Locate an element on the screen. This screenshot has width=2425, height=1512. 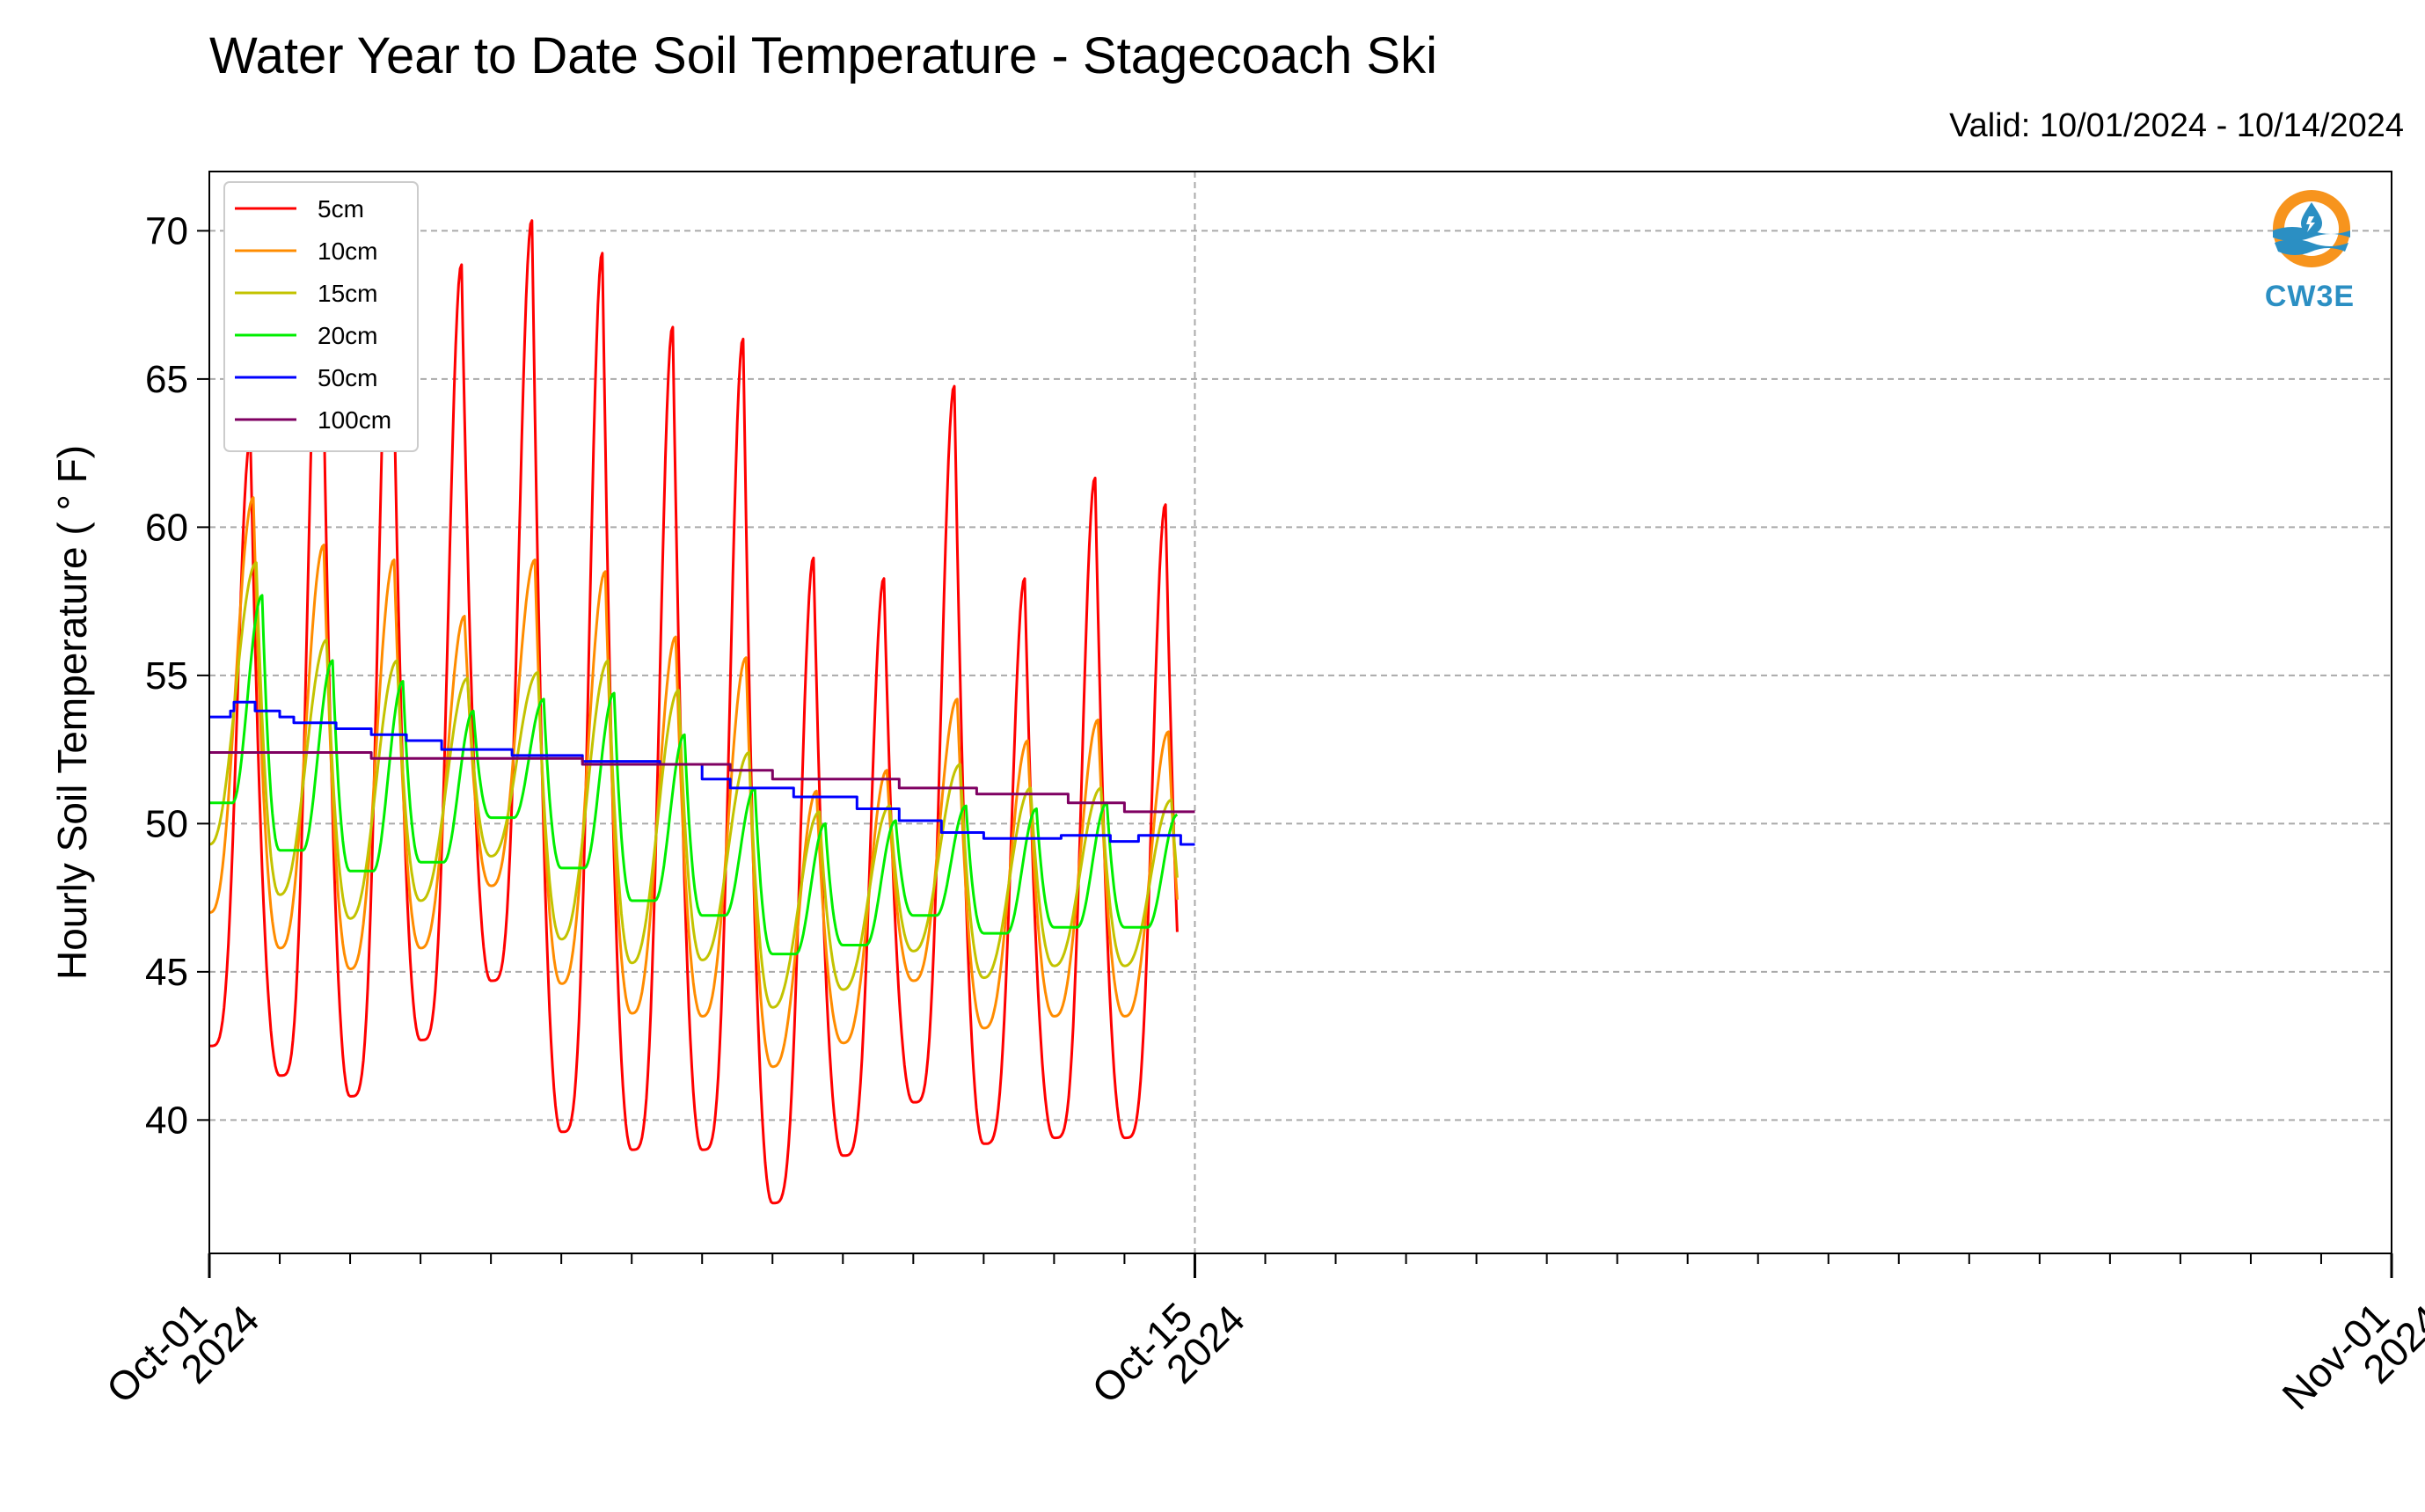
legend-label: 10cm is located at coordinates (347, 251).